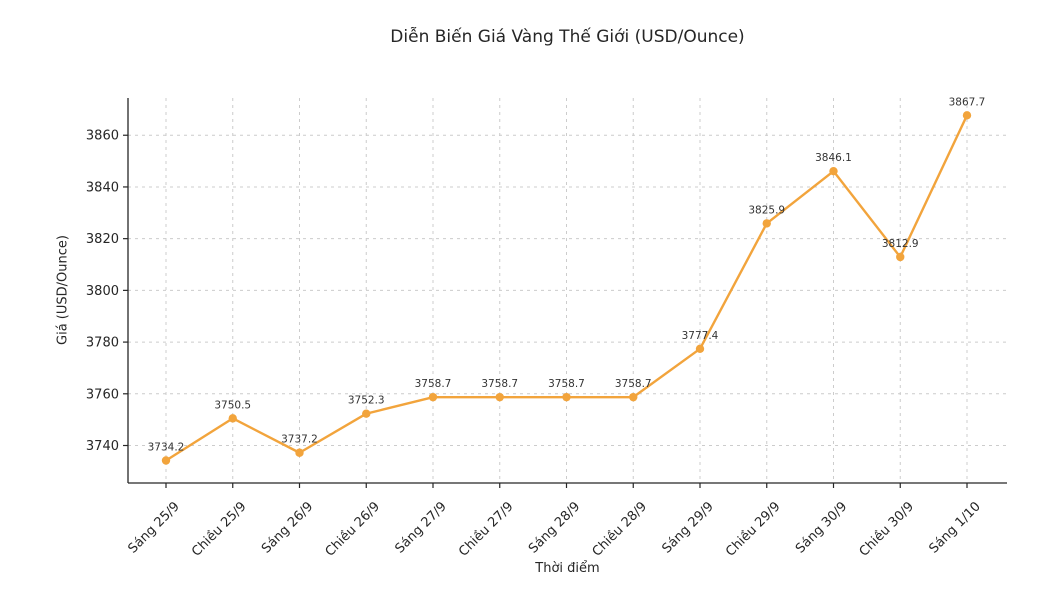  I want to click on y-tick-label: 3840, so click(102, 187).